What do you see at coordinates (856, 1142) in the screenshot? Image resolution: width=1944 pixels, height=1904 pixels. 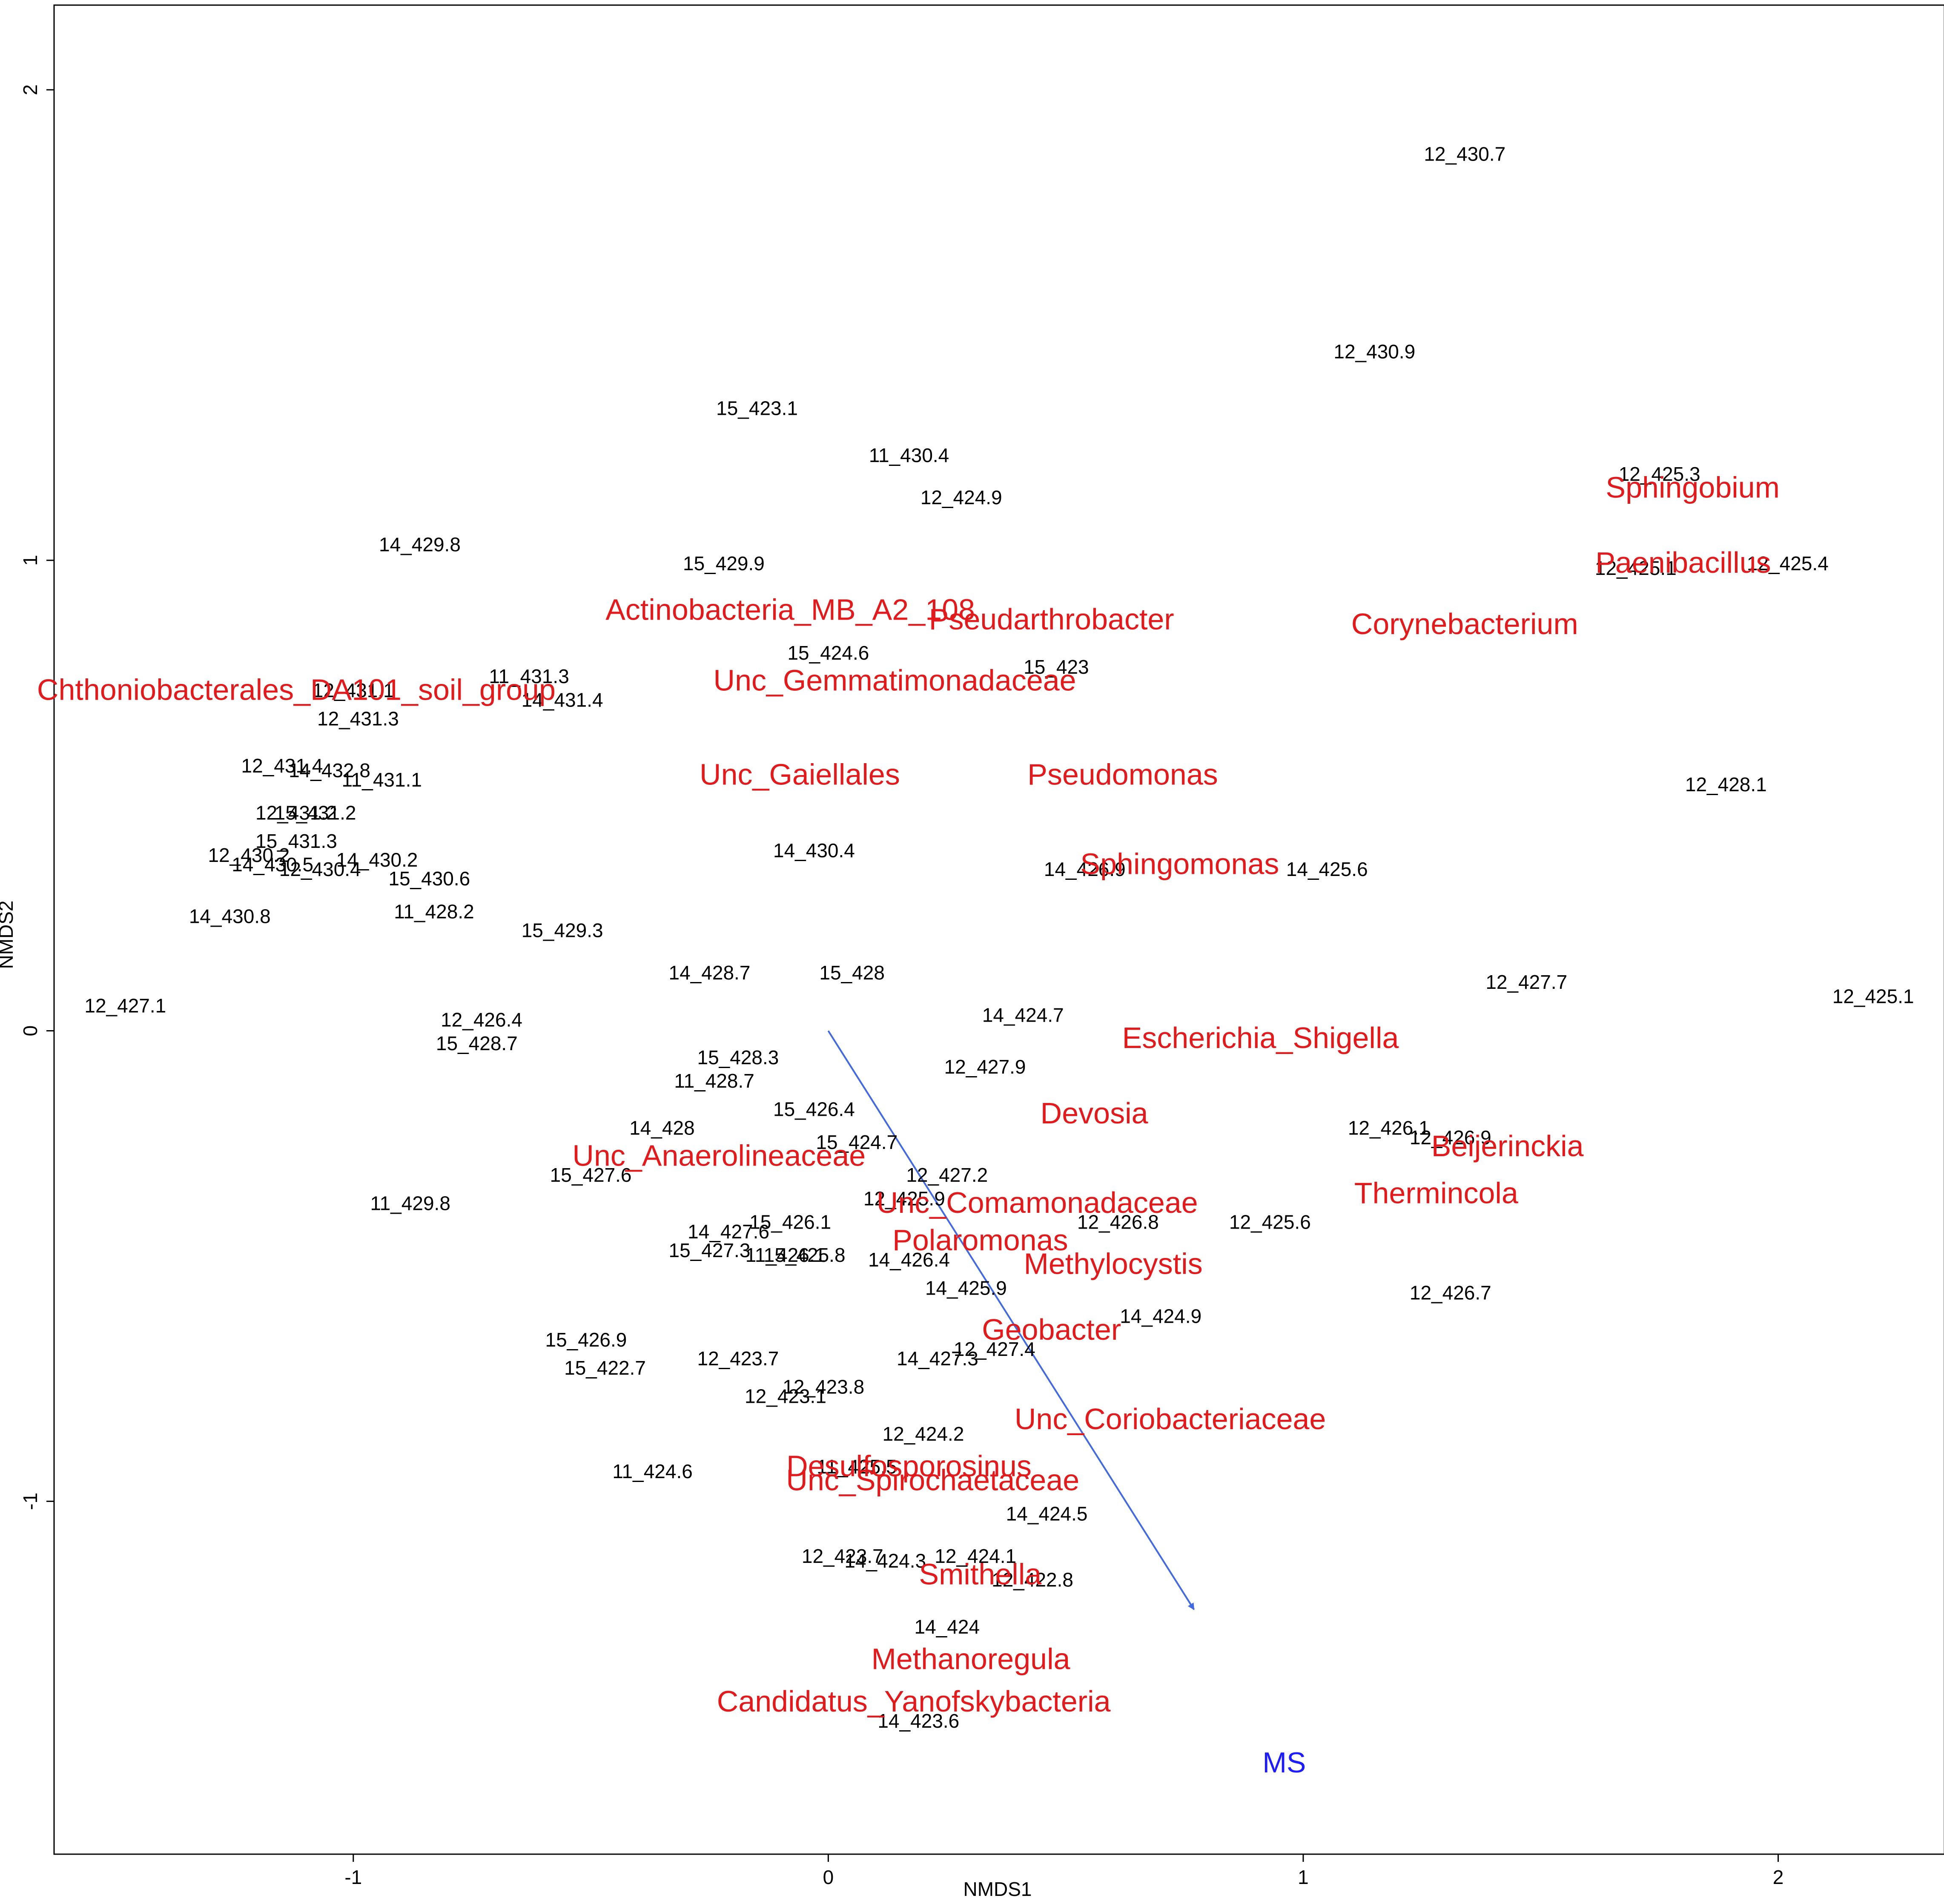 I see `sample-label: 15_424.7` at bounding box center [856, 1142].